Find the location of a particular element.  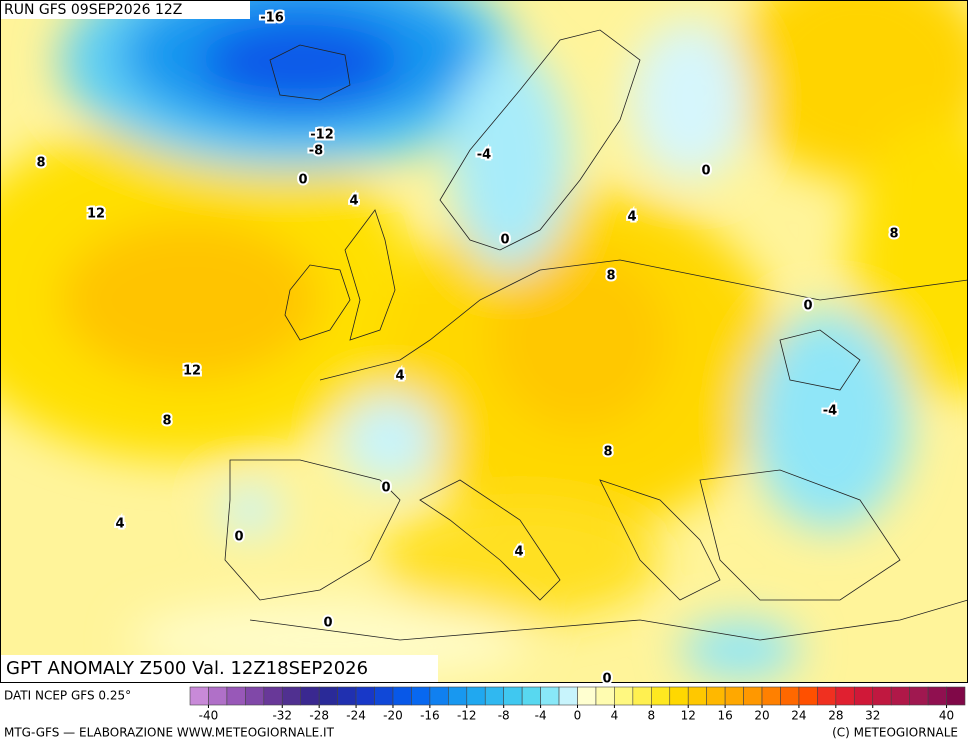

map-title: GPT ANOMALY Z500 Val. 12Z18SEP2026 is located at coordinates (187, 668).